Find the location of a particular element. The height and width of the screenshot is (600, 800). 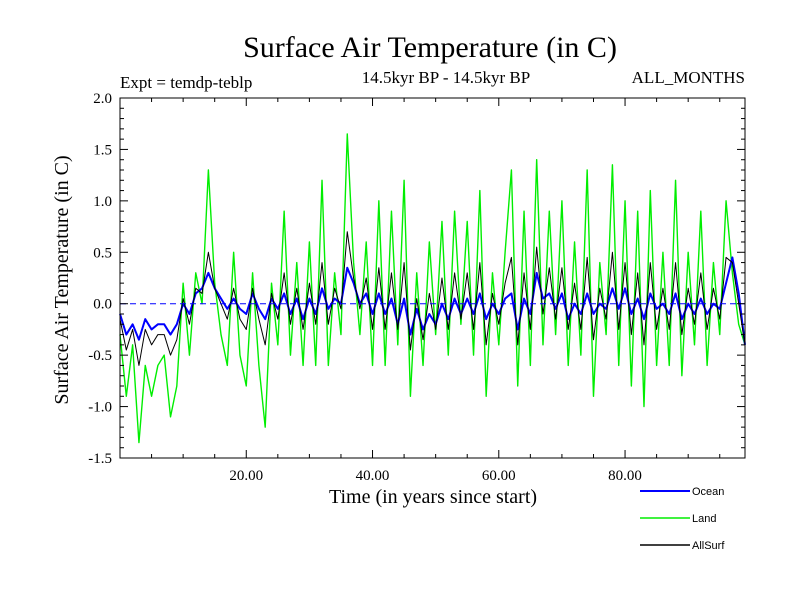

x-tick-label: 60.00 is located at coordinates (499, 476).